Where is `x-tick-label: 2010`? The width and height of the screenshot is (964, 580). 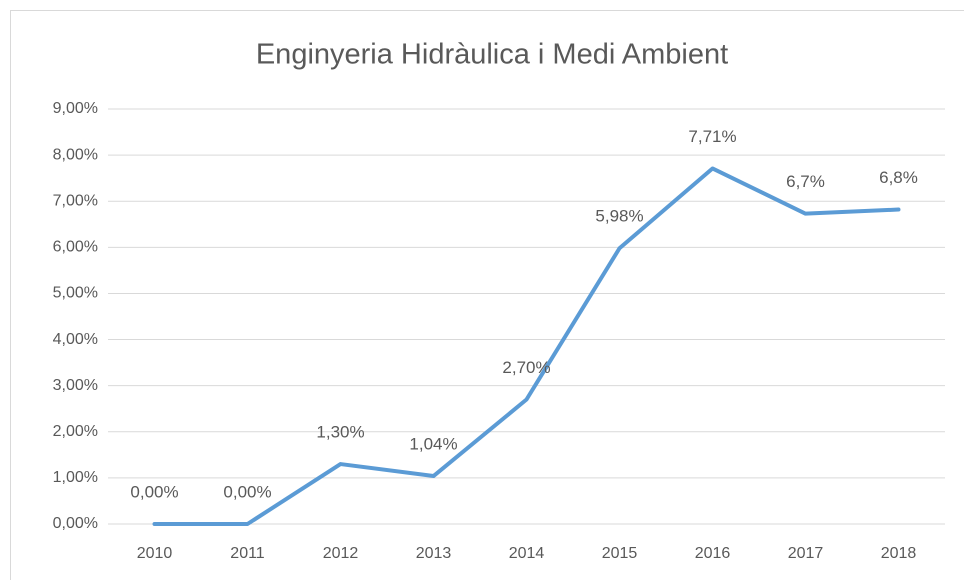
x-tick-label: 2010 is located at coordinates (155, 553).